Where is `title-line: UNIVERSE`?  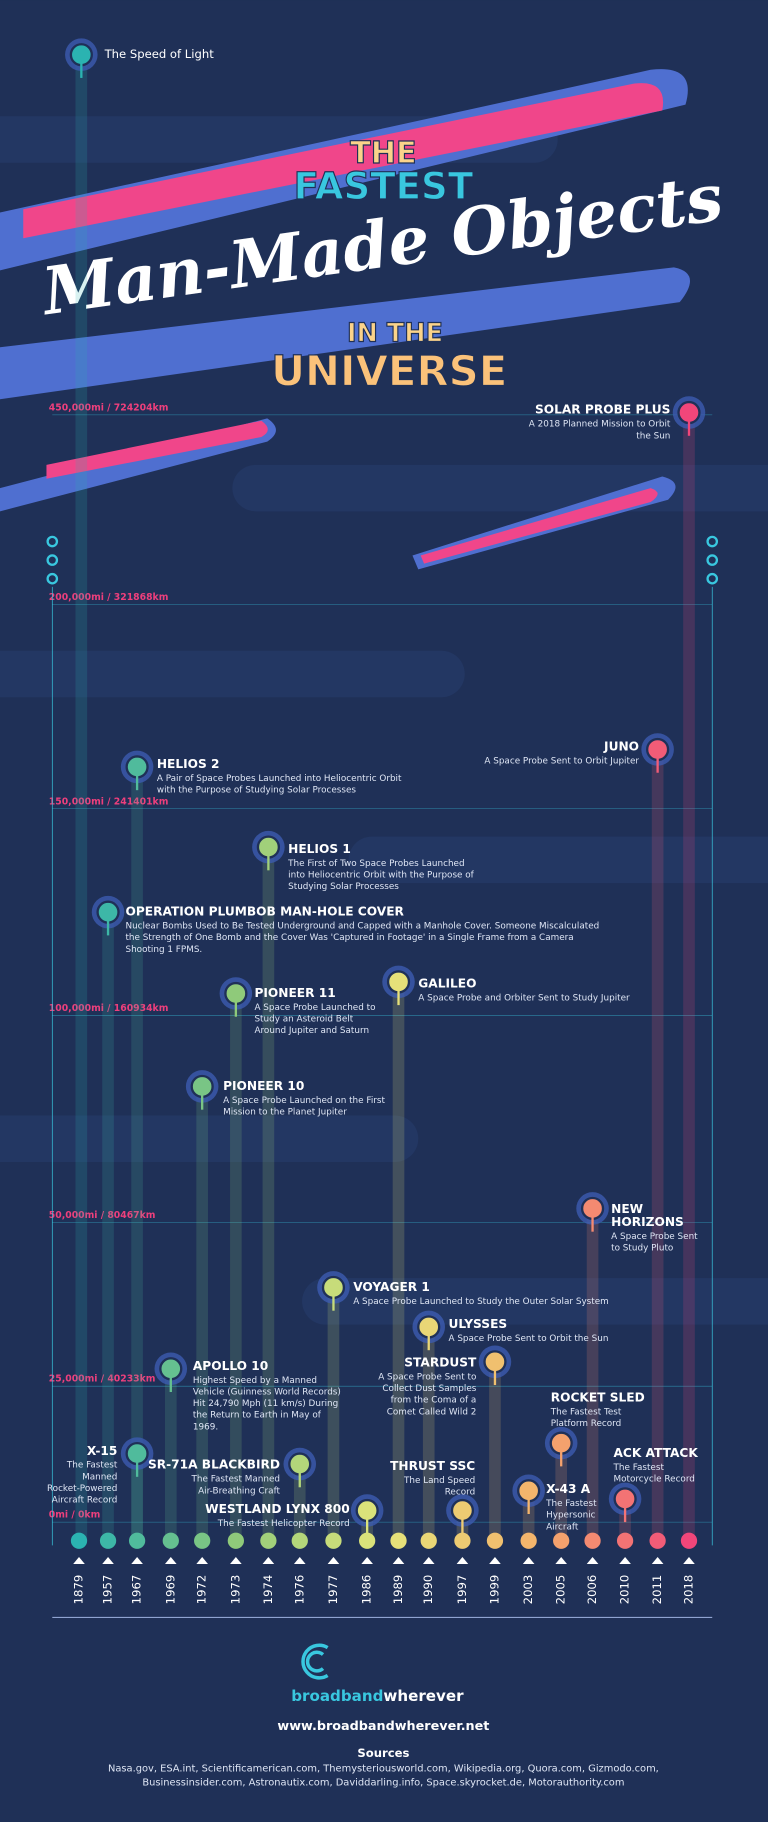 title-line: UNIVERSE is located at coordinates (389, 371).